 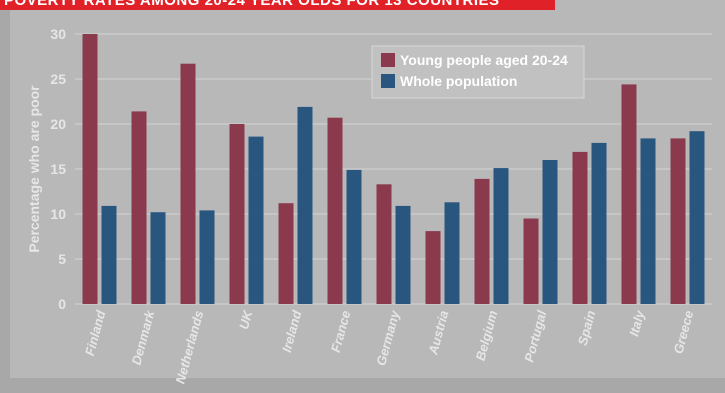 What do you see at coordinates (207, 257) in the screenshot?
I see `bar-netherlands-population` at bounding box center [207, 257].